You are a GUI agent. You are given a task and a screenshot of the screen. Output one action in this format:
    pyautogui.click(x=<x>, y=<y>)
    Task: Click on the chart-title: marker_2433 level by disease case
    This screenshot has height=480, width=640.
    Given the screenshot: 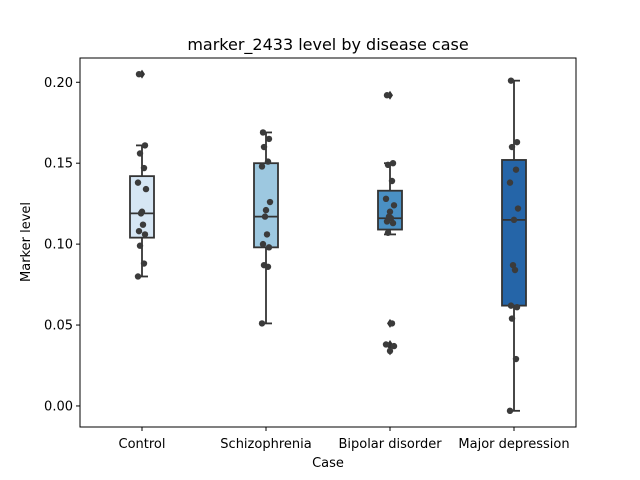 What is the action you would take?
    pyautogui.click(x=327, y=45)
    